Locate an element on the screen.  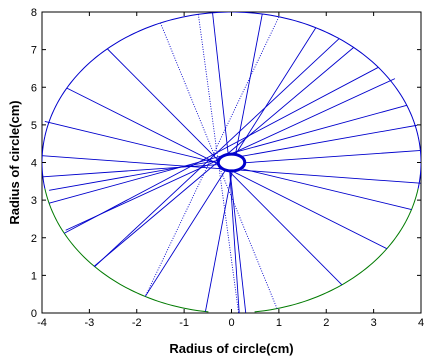
y-tick-label: 8 is located at coordinates (34, 13).